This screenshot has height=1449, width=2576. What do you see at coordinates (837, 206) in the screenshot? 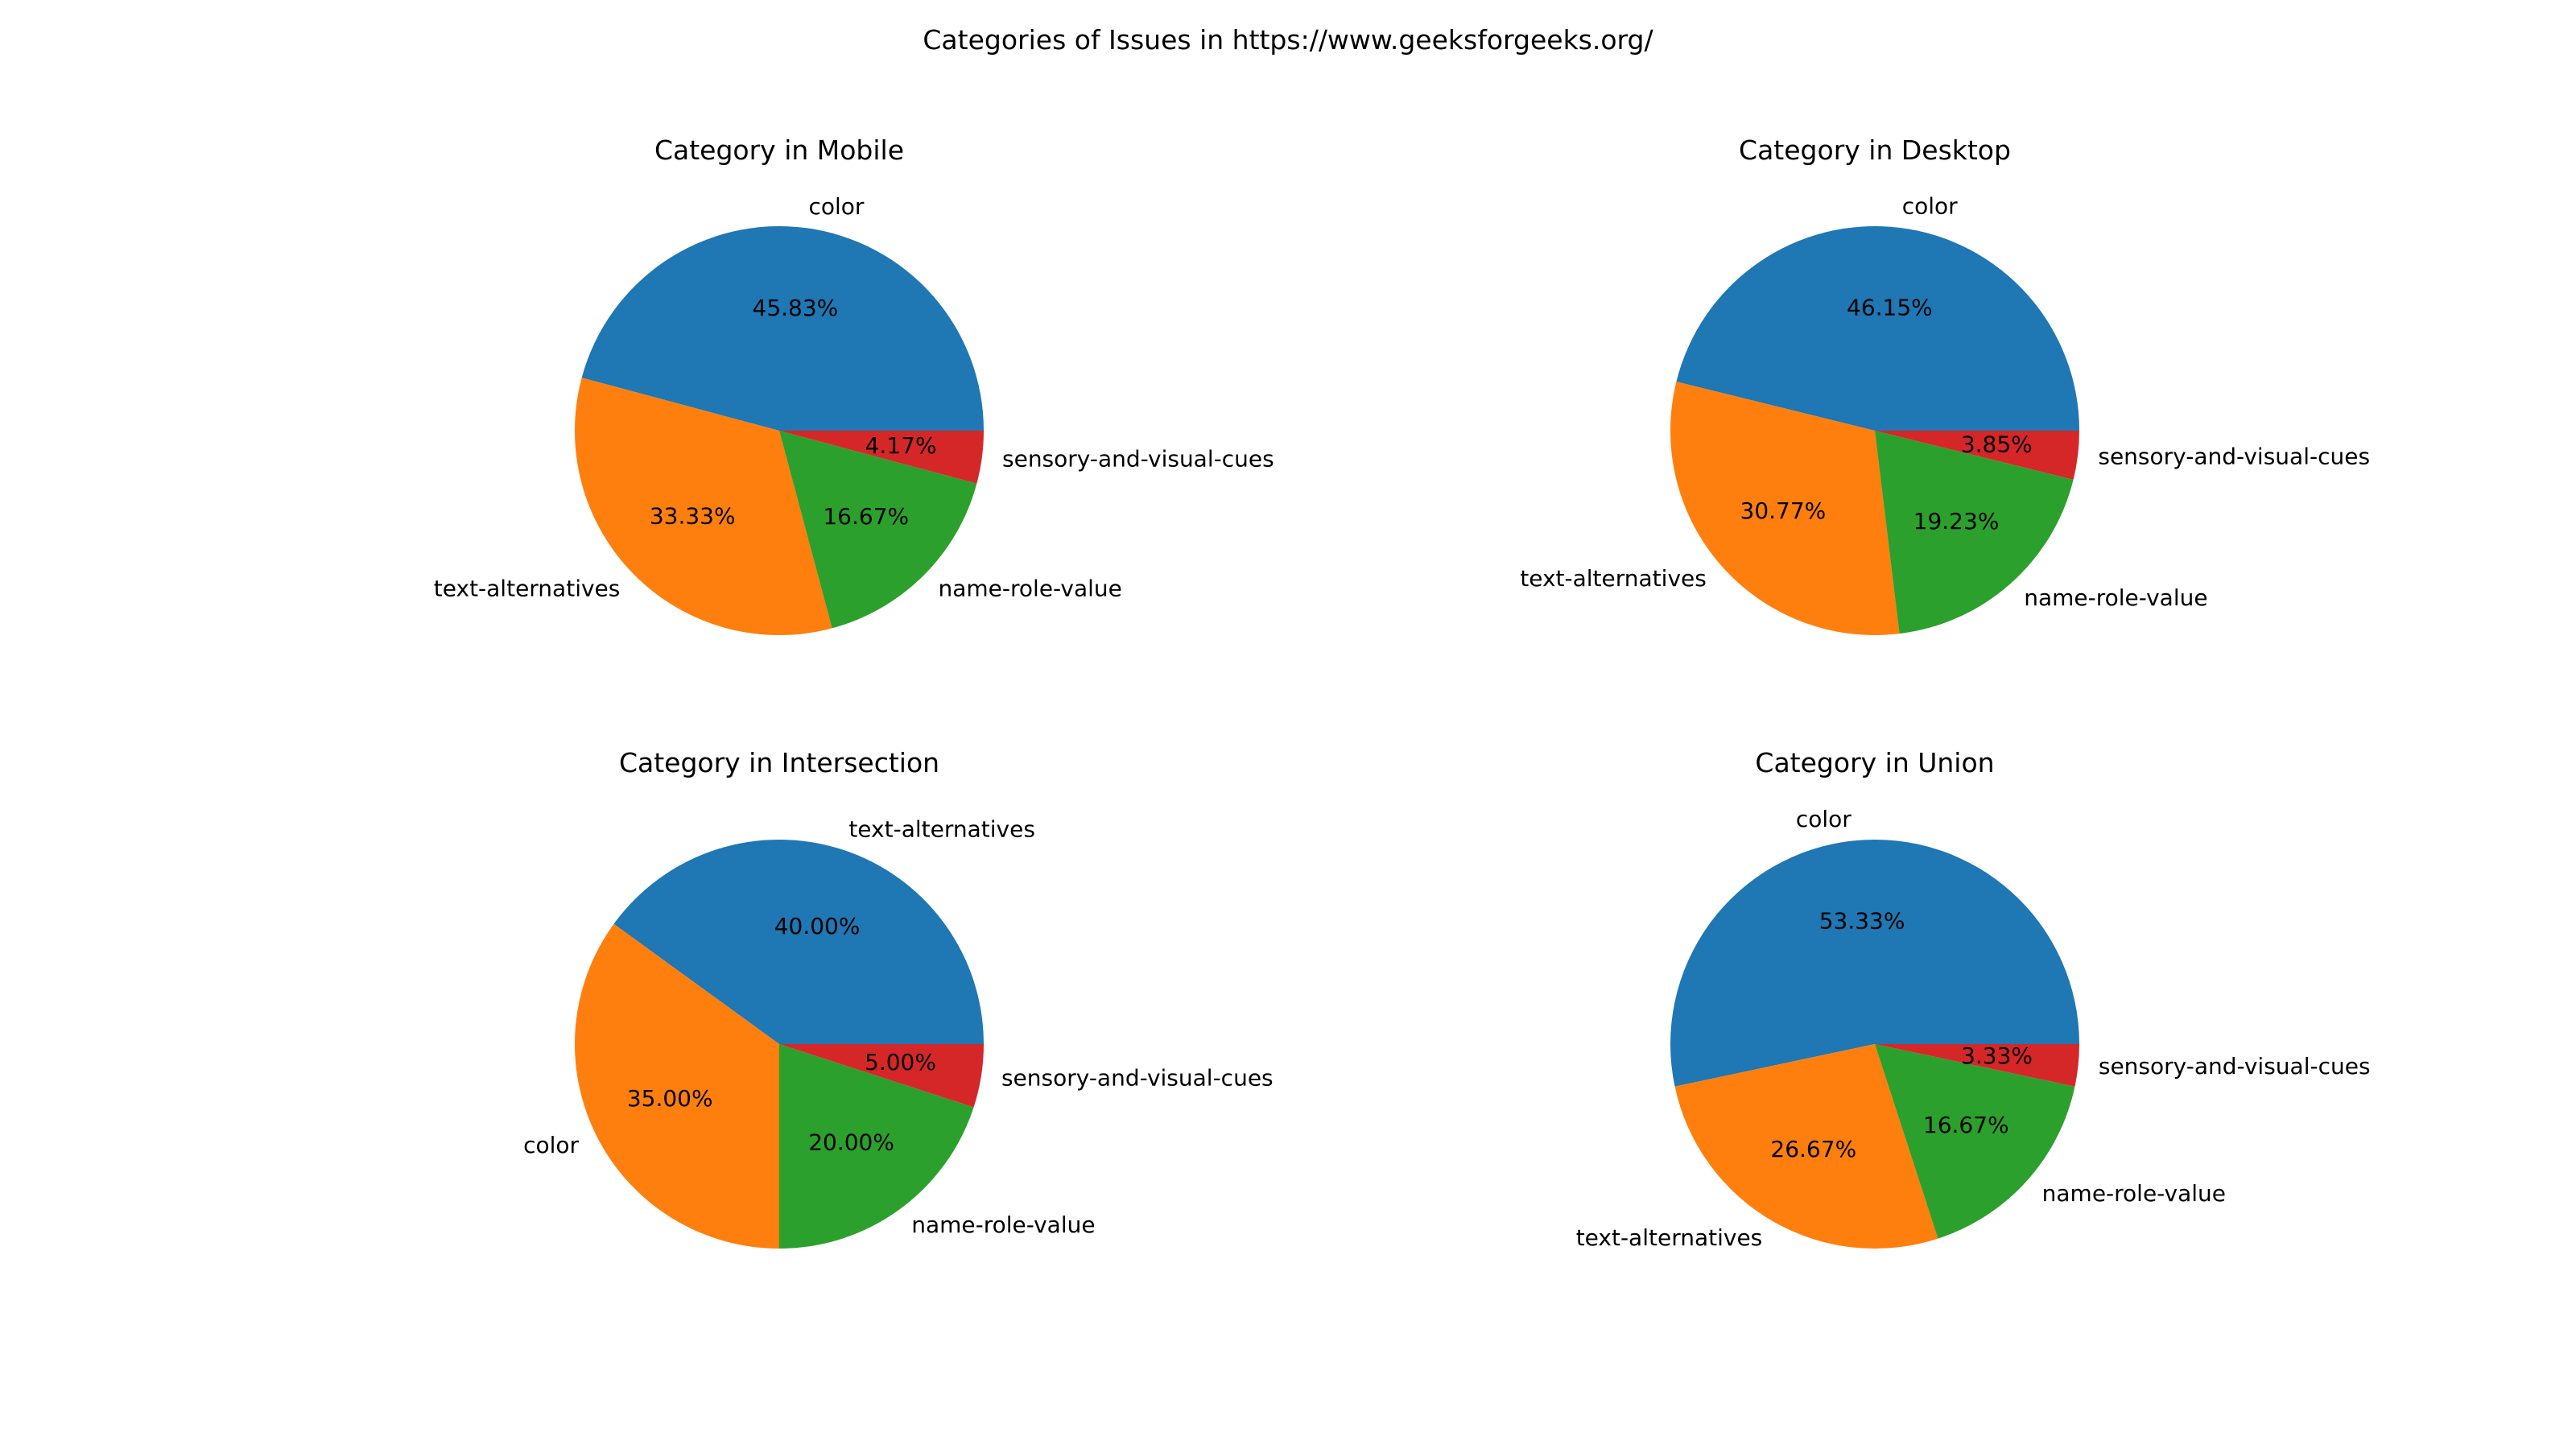
I see `slice-label-mobile-color: color` at bounding box center [837, 206].